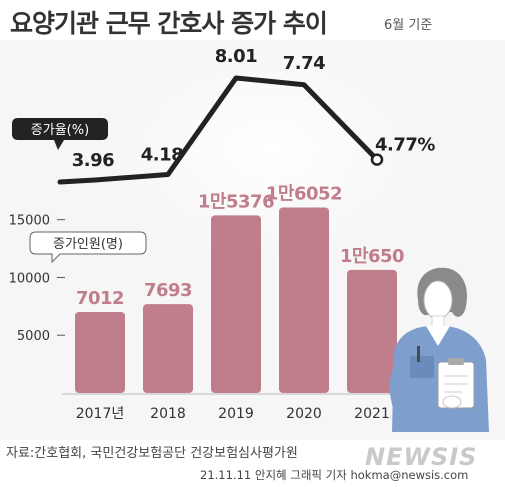 This screenshot has height=487, width=505. Describe the element at coordinates (169, 23) in the screenshot. I see `chart-title: 요양기관 근무 간호사 증가 추이` at that location.